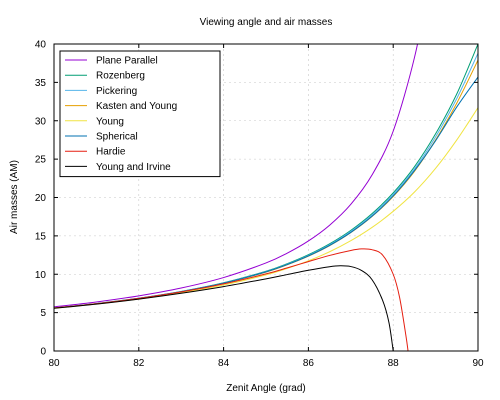 This screenshot has height=400, width=500. Describe the element at coordinates (111, 152) in the screenshot. I see `legend-label-hardie: Hardie` at that location.